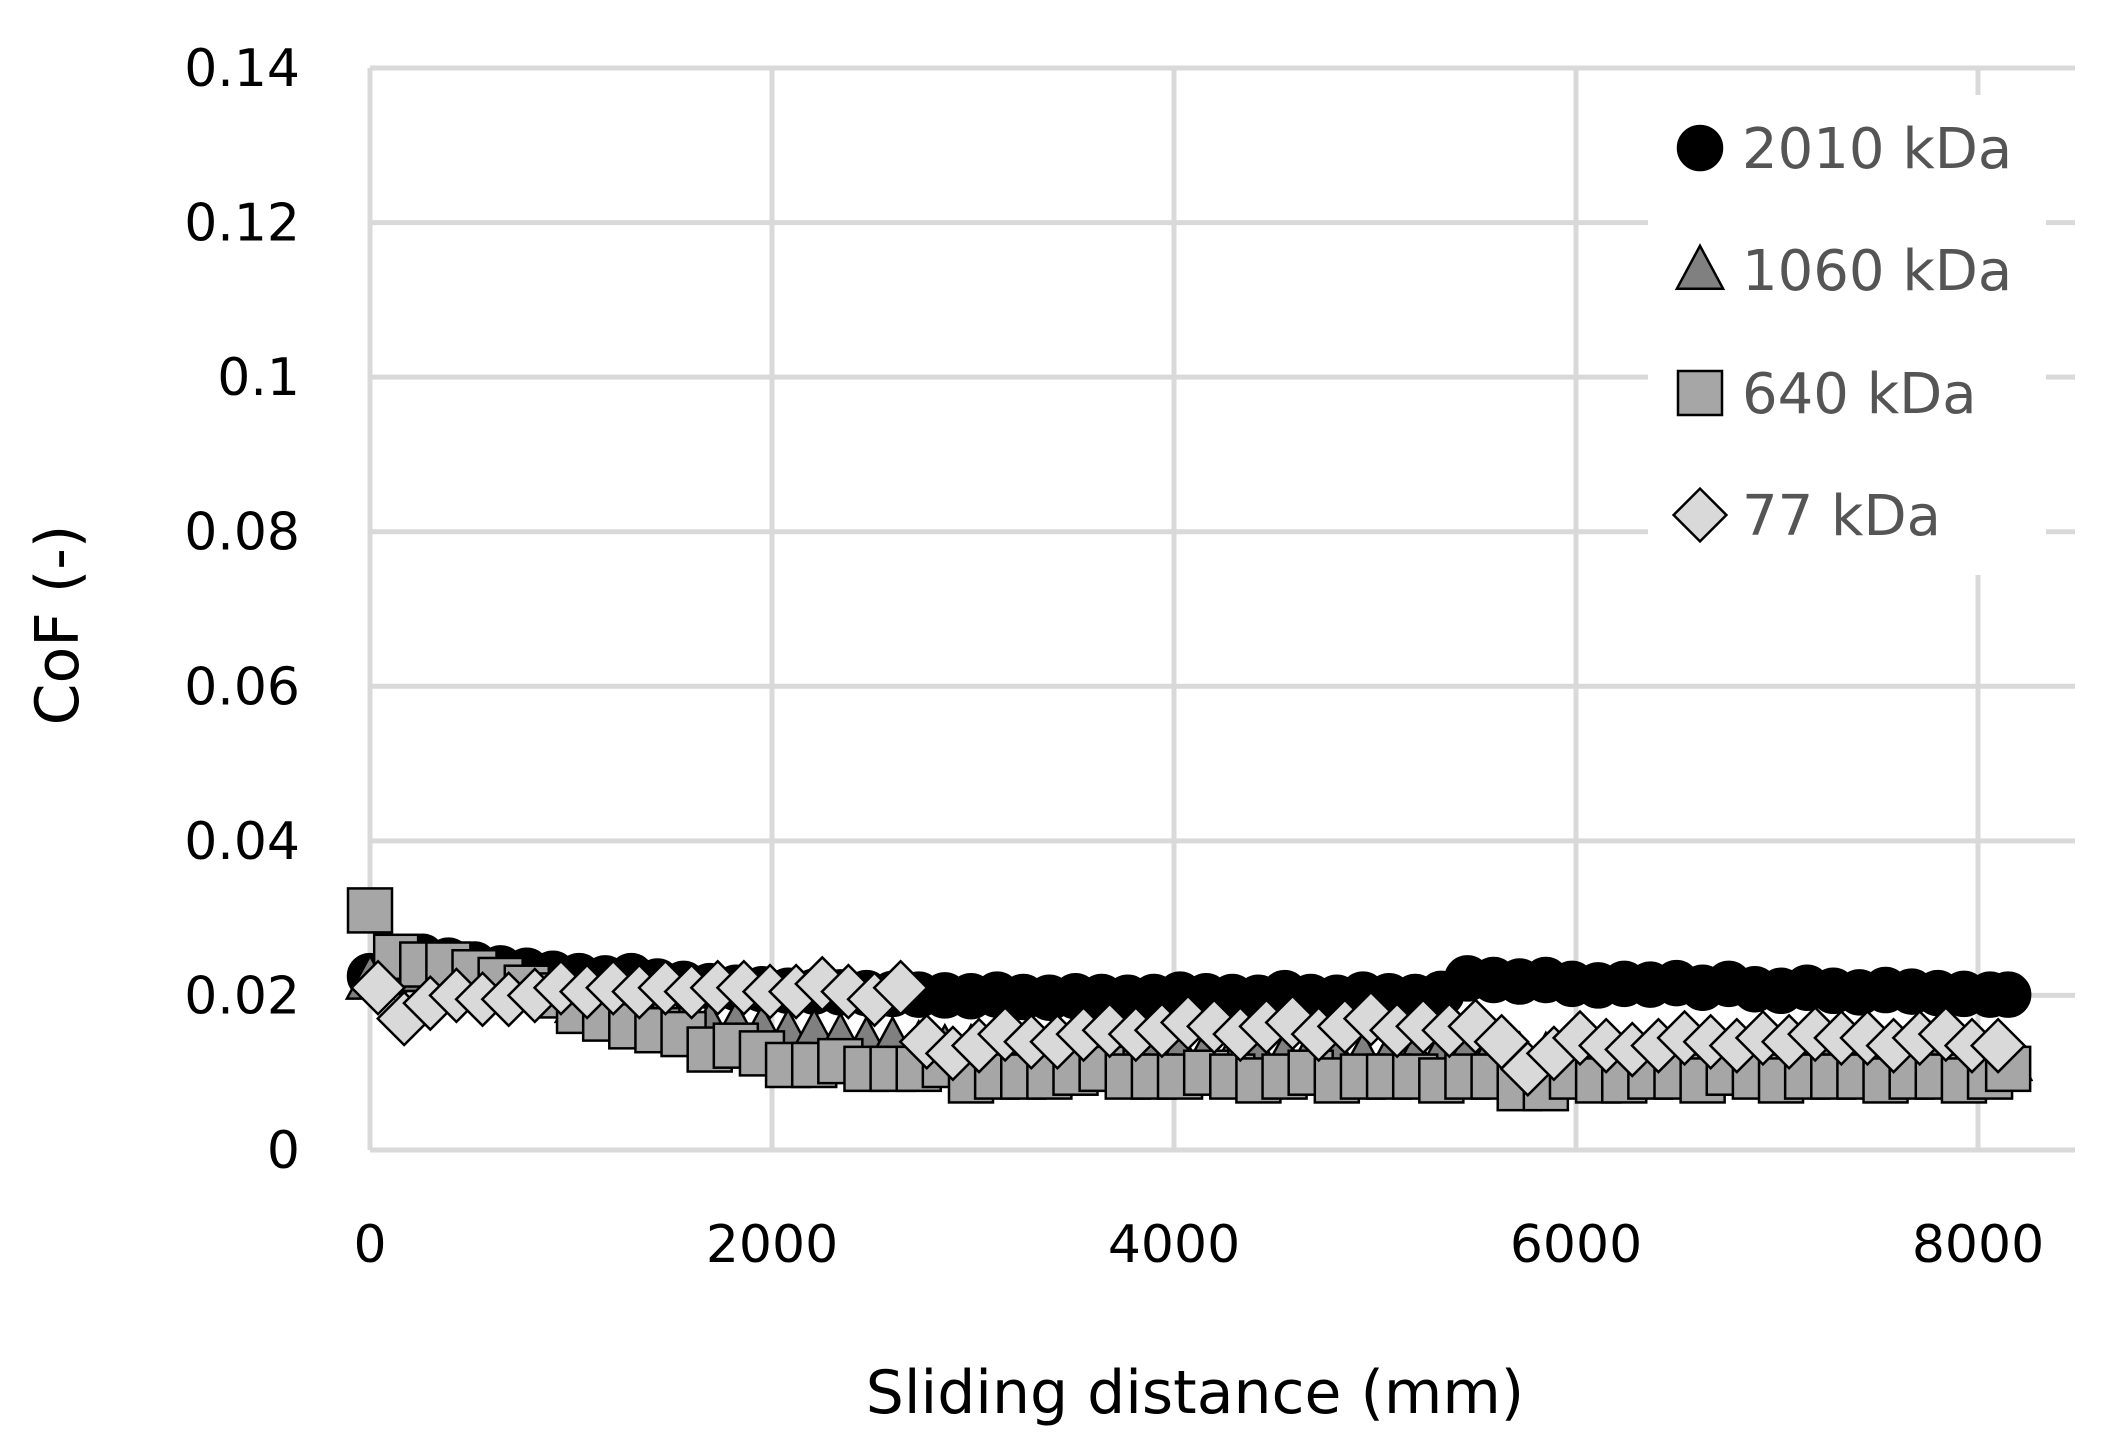 This screenshot has width=2103, height=1444. I want to click on y-tick-label: 0.14, so click(242, 69).